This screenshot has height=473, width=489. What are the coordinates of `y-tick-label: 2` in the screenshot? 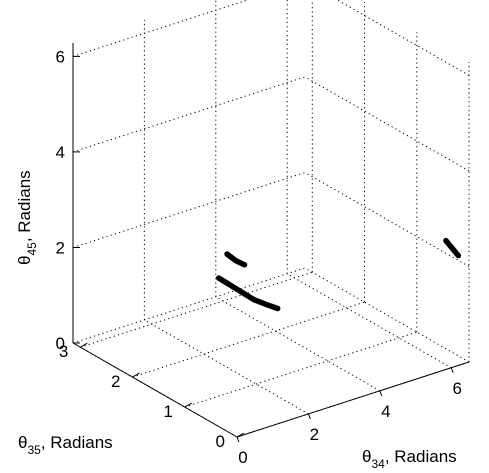 It's located at (115, 381).